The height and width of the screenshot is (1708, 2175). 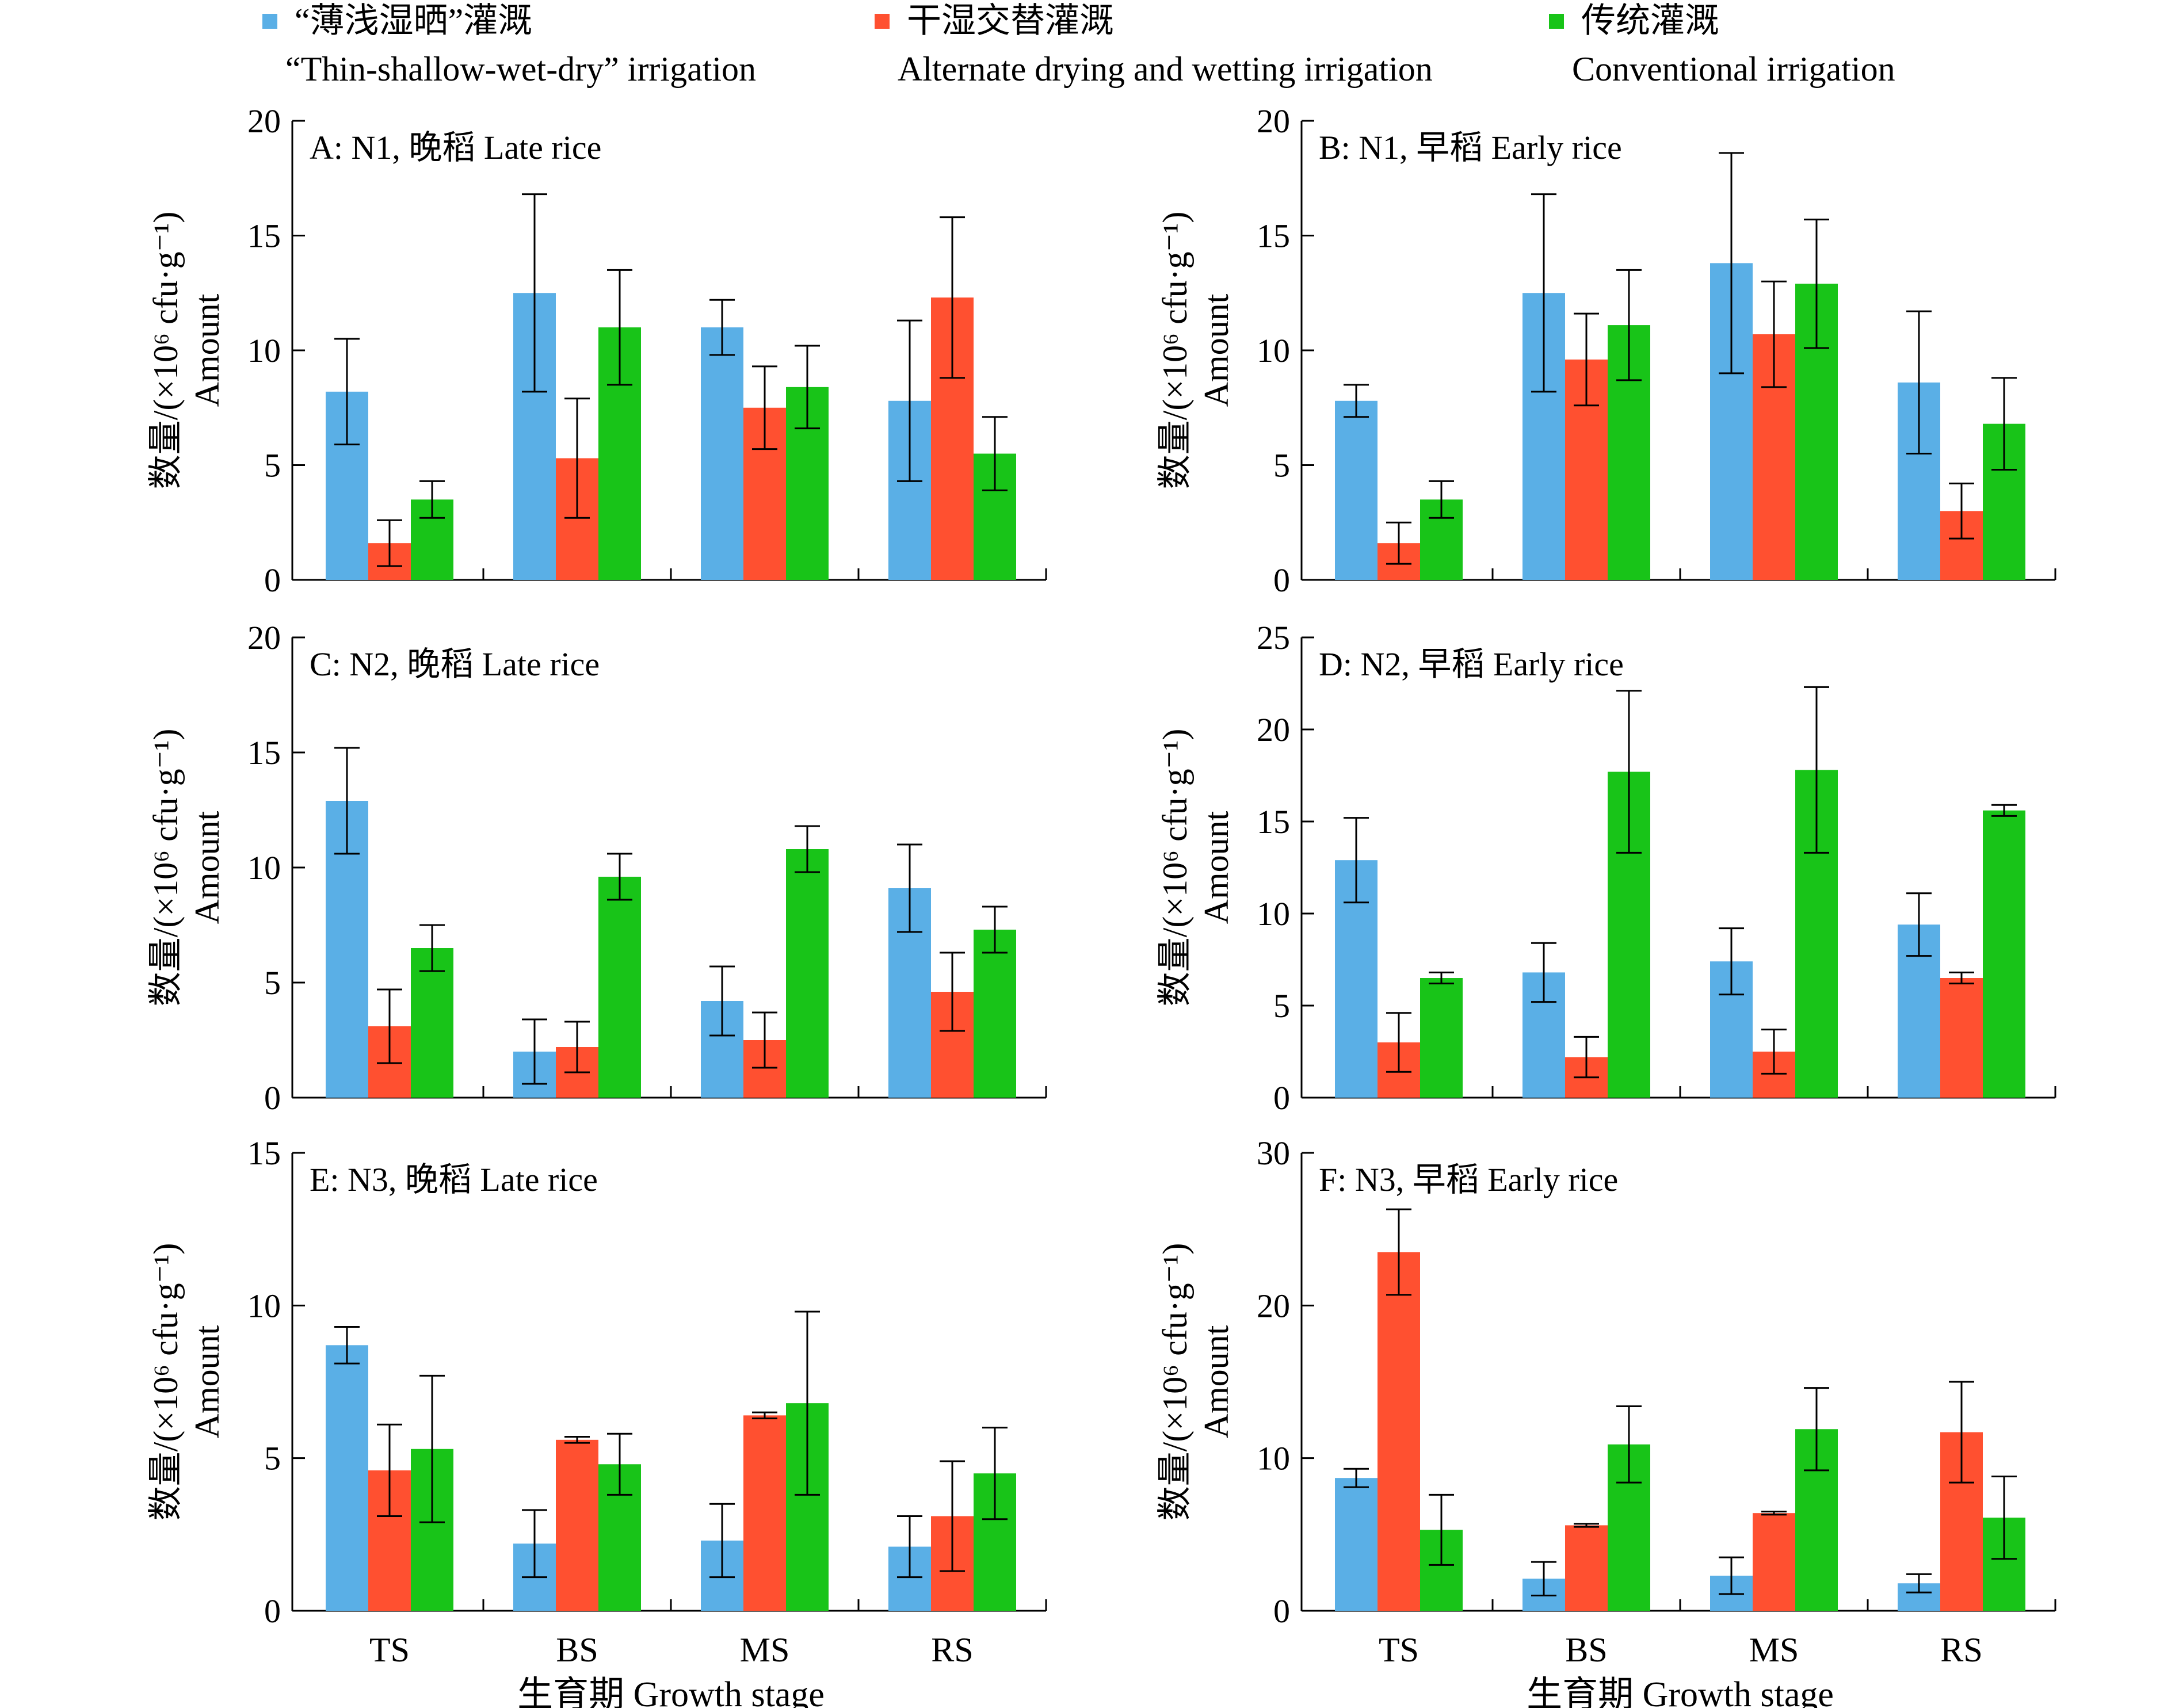 I want to click on panel-c-y-tick-label: 5, so click(x=272, y=983).